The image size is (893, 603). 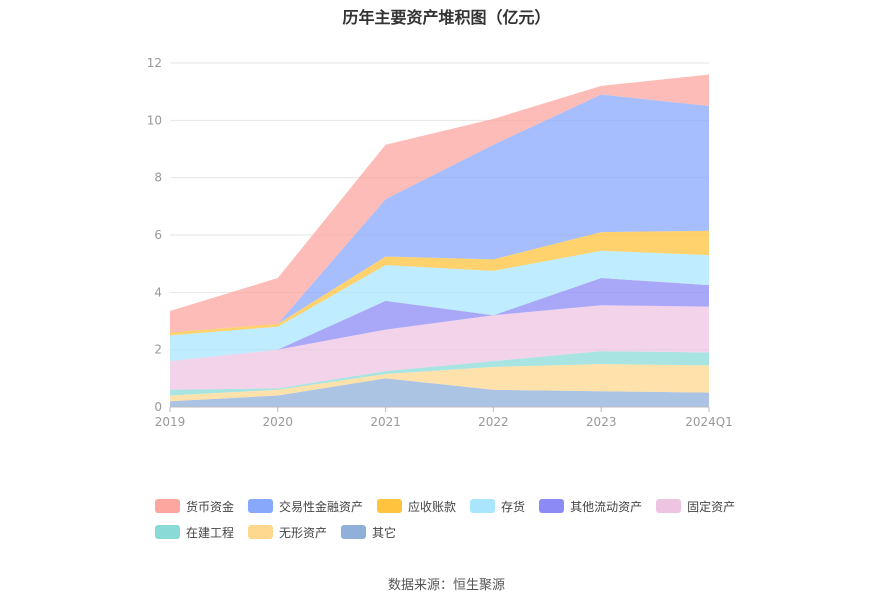 I want to click on legend-item: 在建工程, so click(x=194, y=532).